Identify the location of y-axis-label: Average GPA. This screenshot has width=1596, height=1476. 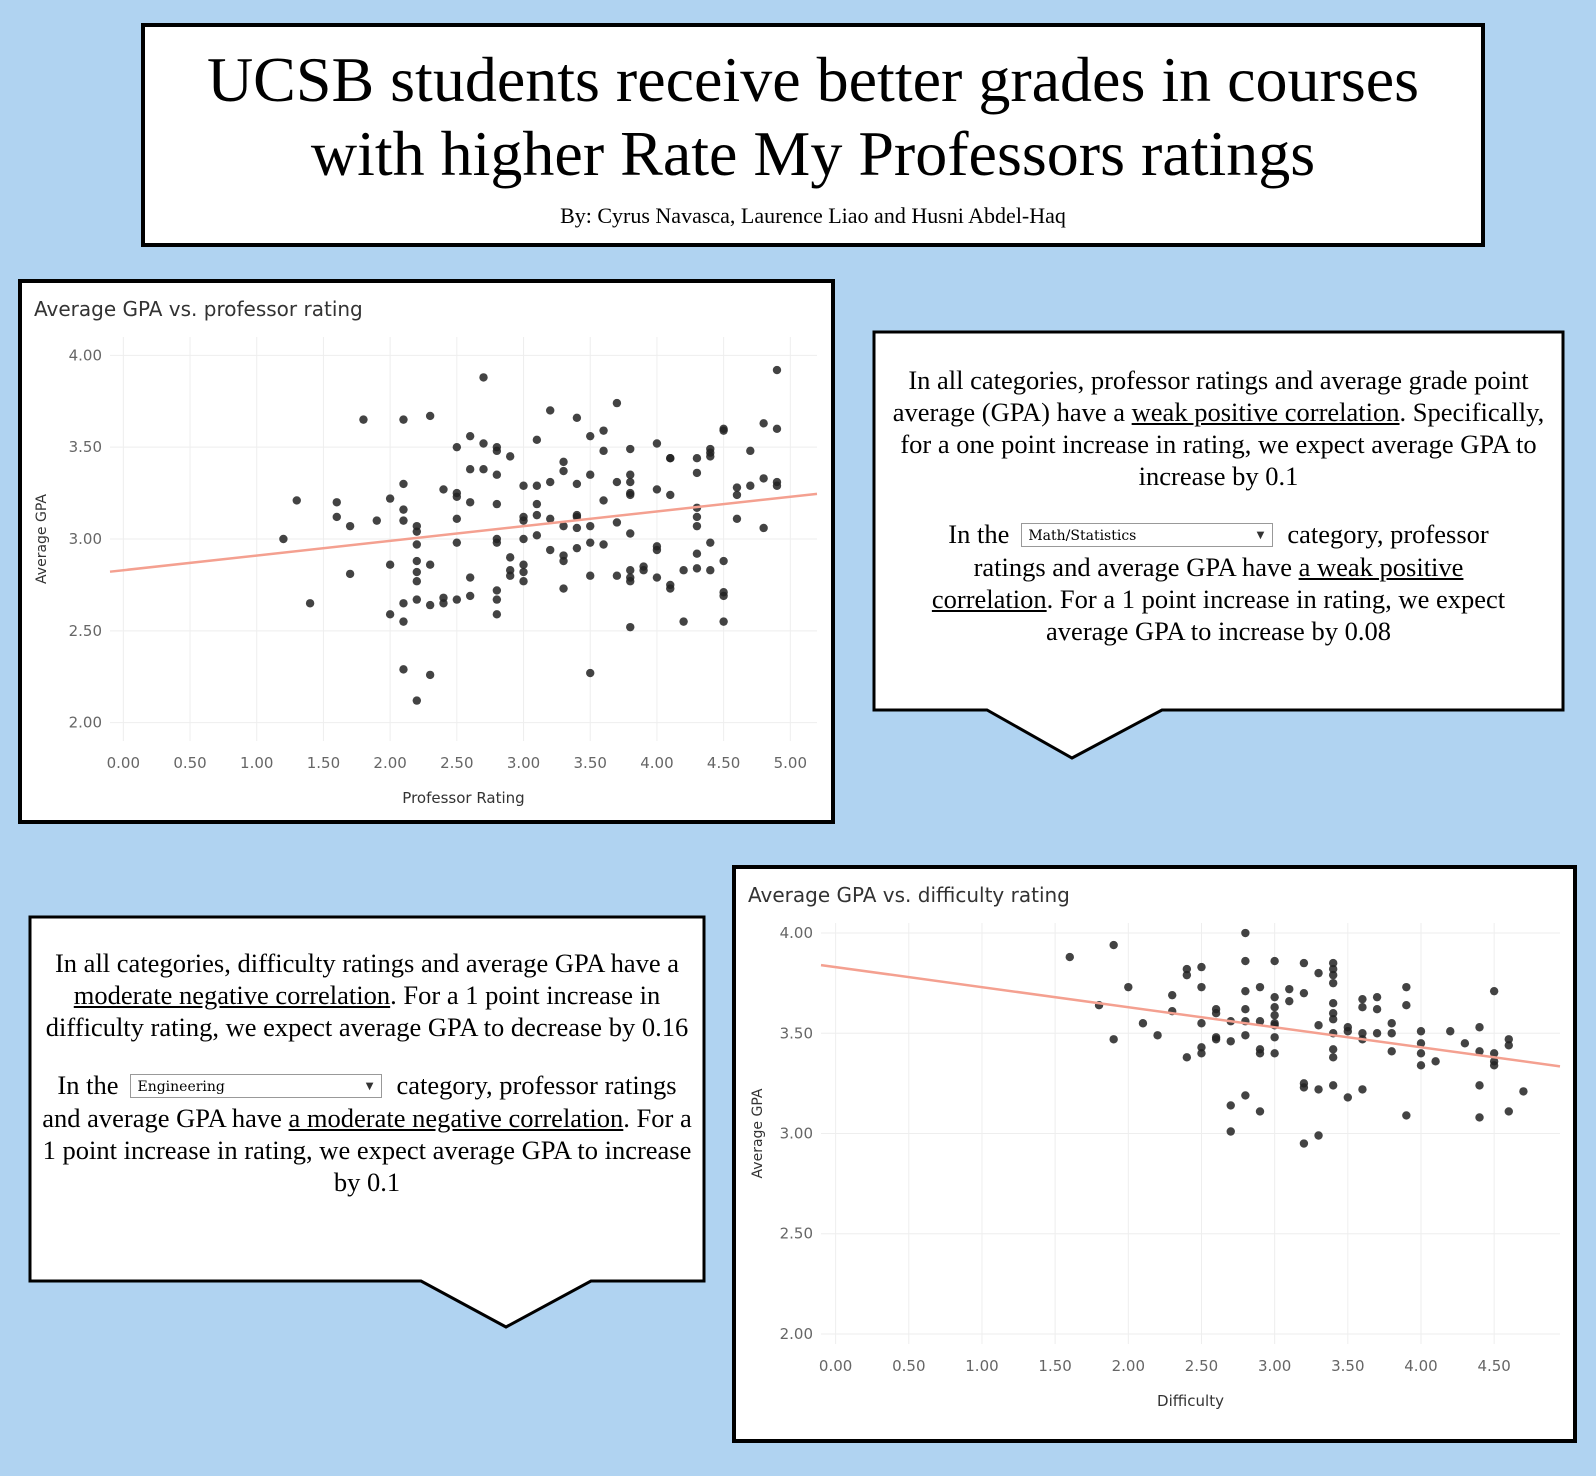
(42, 539).